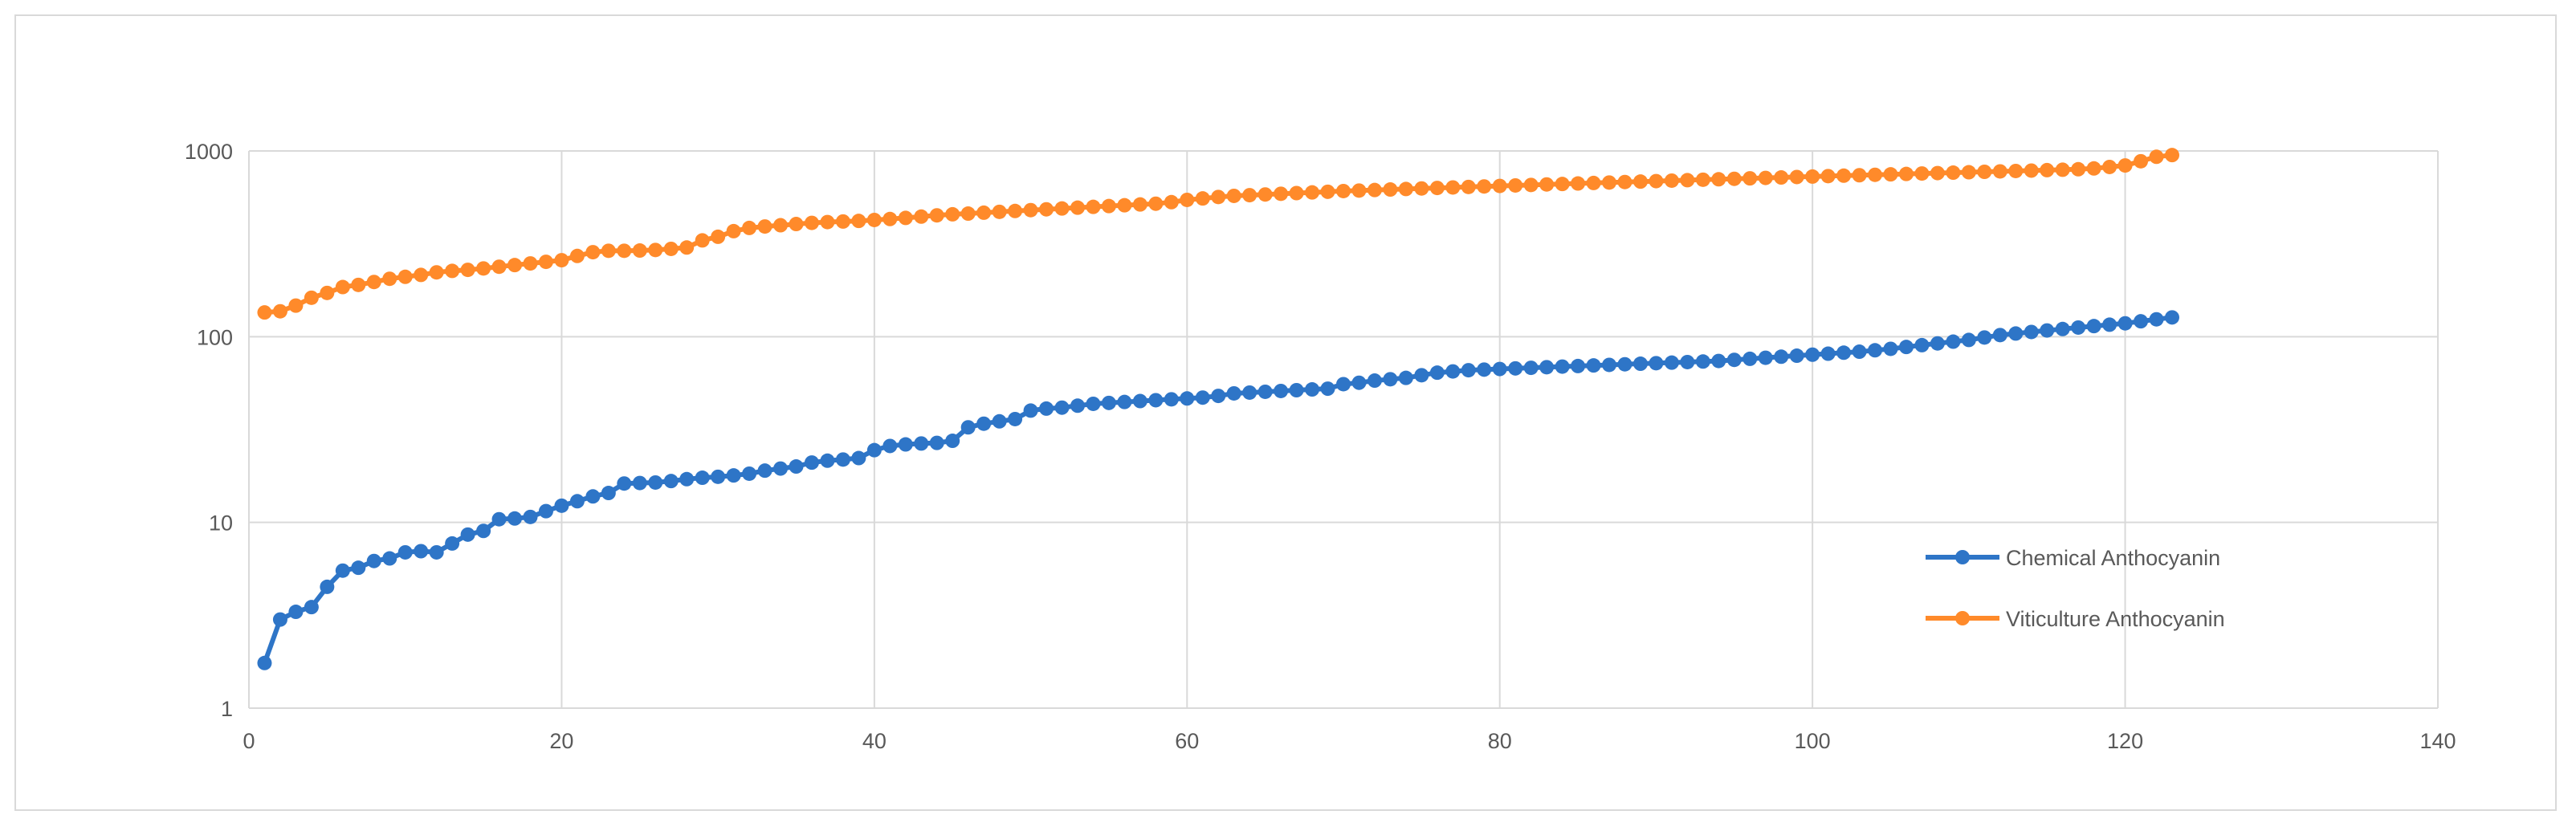 Image resolution: width=2576 pixels, height=835 pixels. What do you see at coordinates (1187, 741) in the screenshot?
I see `x-tick-label: 60` at bounding box center [1187, 741].